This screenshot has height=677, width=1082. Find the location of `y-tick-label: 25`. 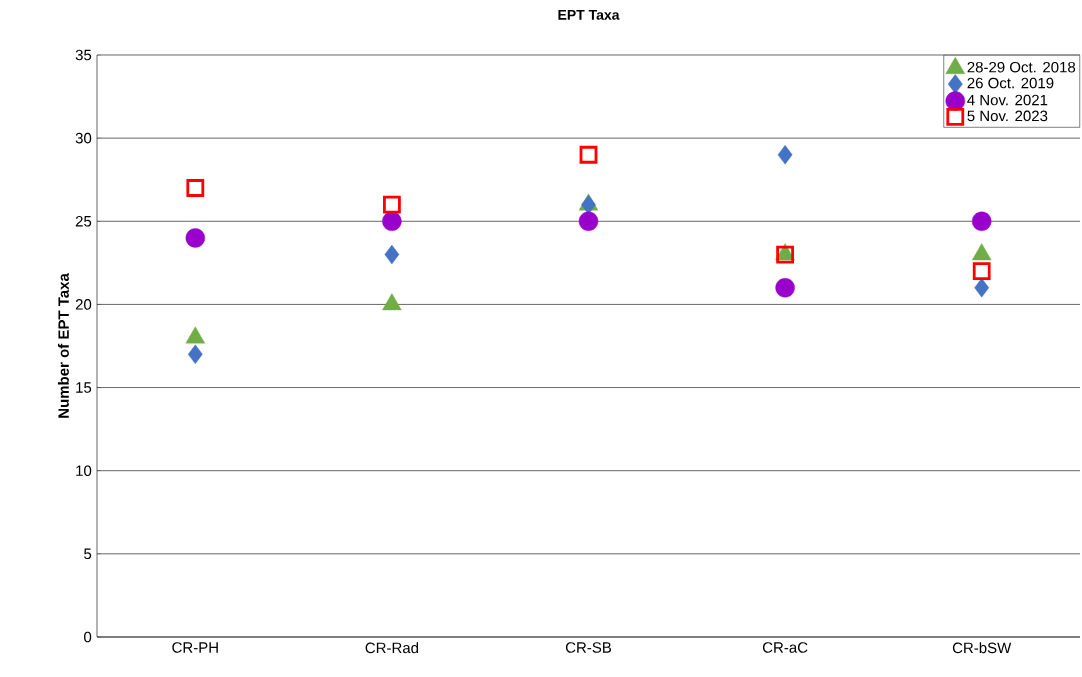

y-tick-label: 25 is located at coordinates (83, 221).